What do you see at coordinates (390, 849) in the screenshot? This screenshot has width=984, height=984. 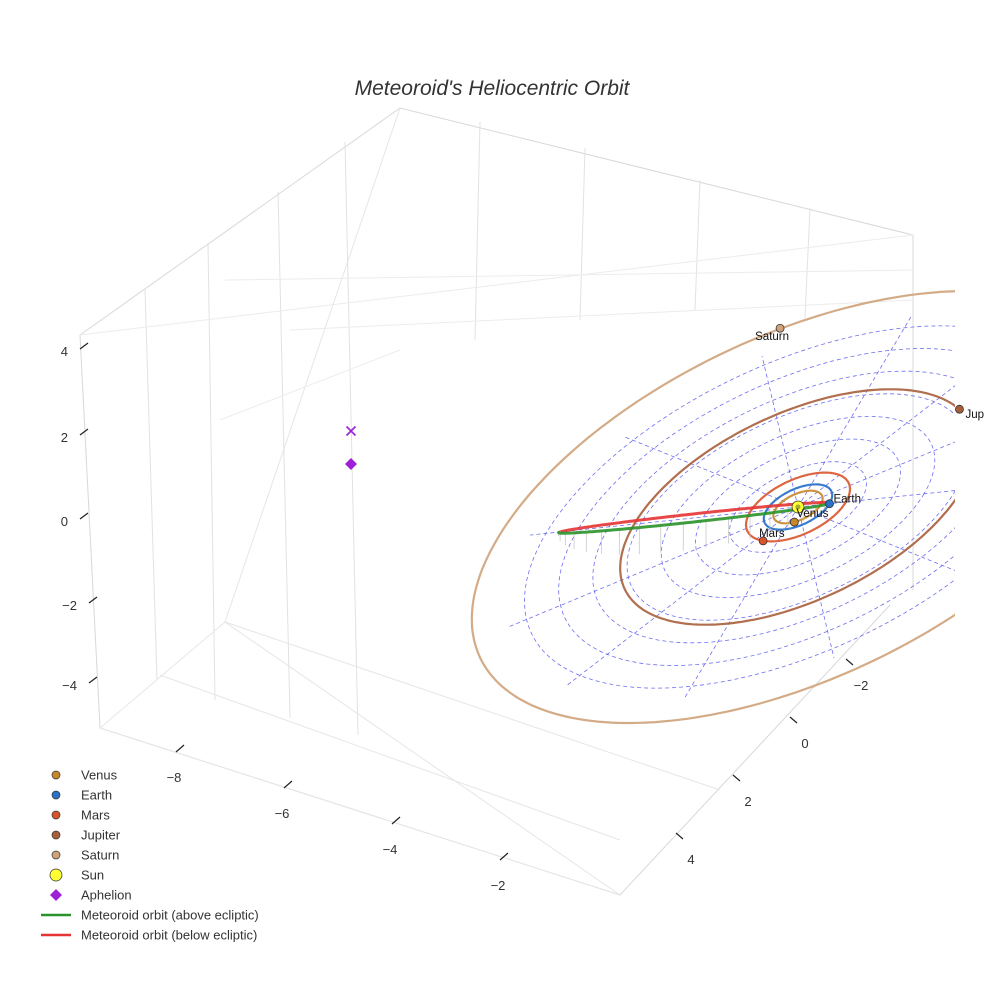 I see `x-tick-label: −4` at bounding box center [390, 849].